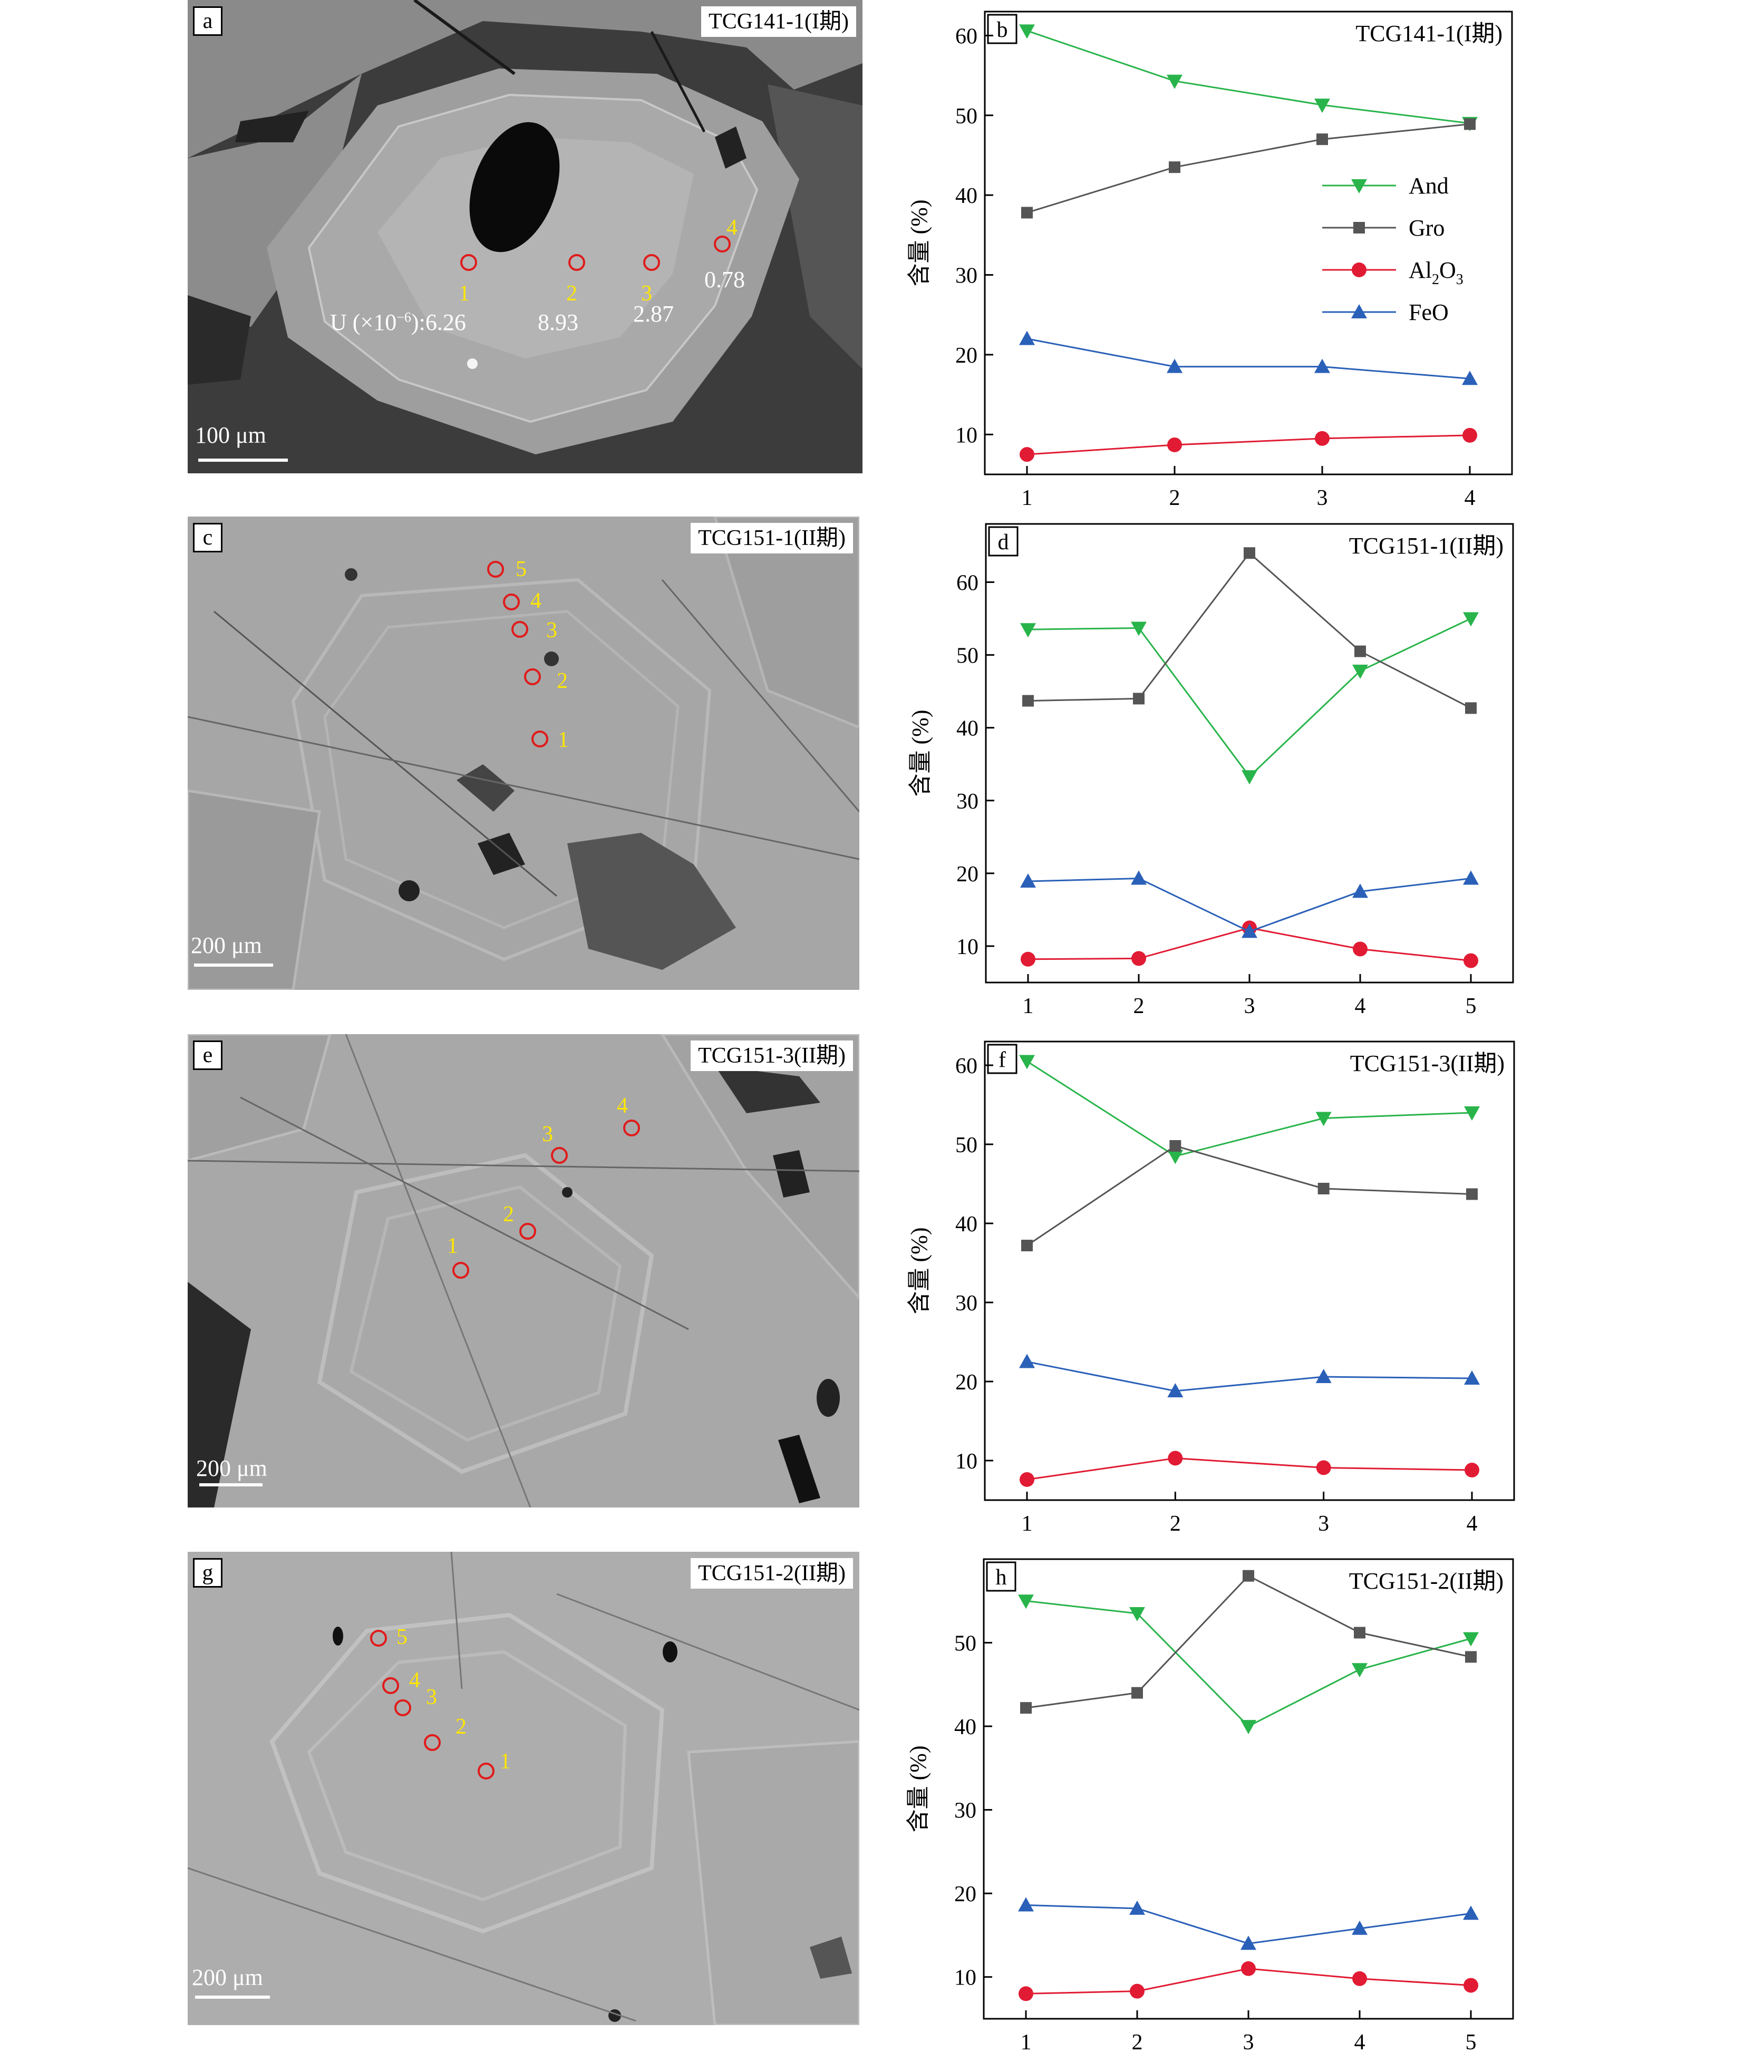 Image resolution: width=1764 pixels, height=2072 pixels. I want to click on panel-label-box, so click(1002, 1059).